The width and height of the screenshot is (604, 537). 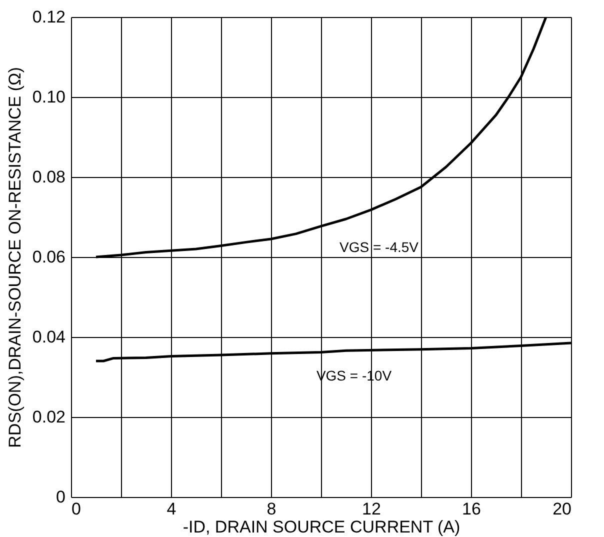 What do you see at coordinates (14, 257) in the screenshot?
I see `y-axis-title: RDS(ON),DRAIN-SOURCE ON-RESISTANCE (Ω)` at bounding box center [14, 257].